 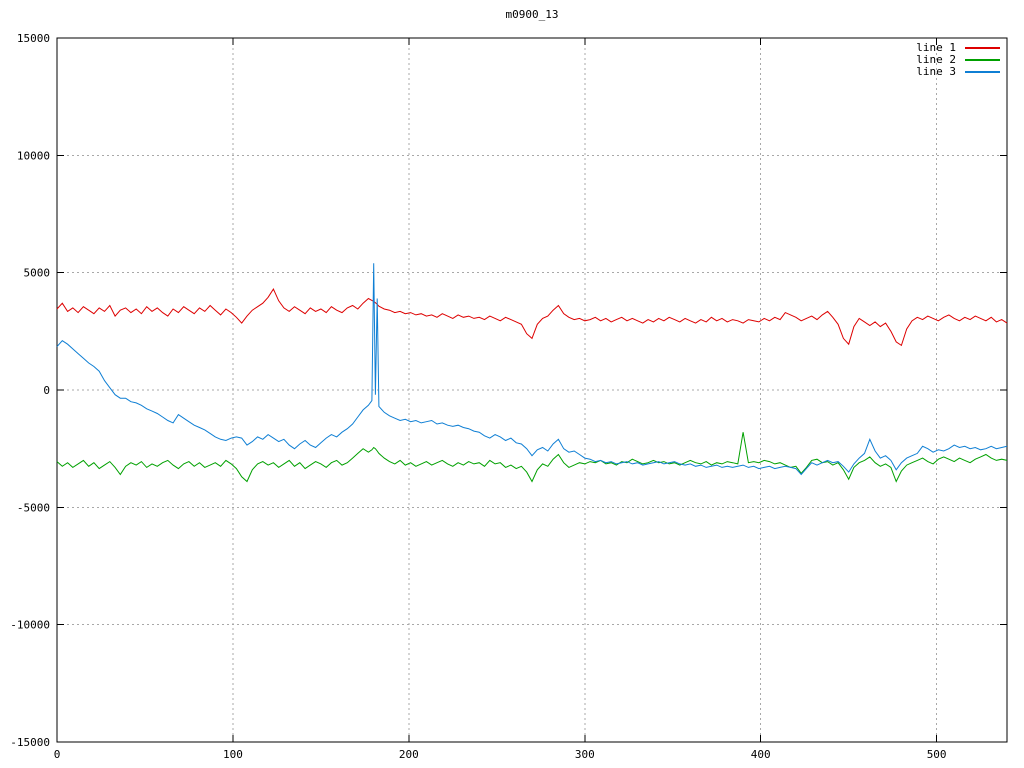 I want to click on legend: line 1 line 2 line 3, so click(x=958, y=60).